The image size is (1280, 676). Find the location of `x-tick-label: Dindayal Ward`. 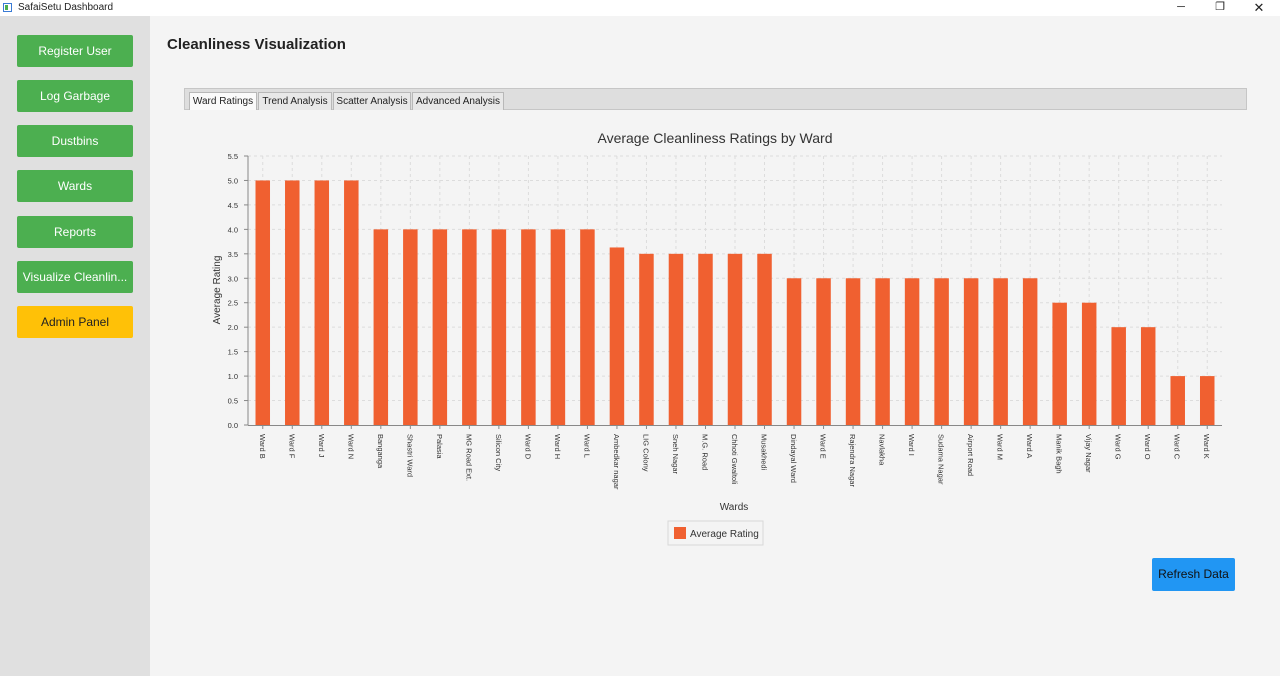

x-tick-label: Dindayal Ward is located at coordinates (793, 458).